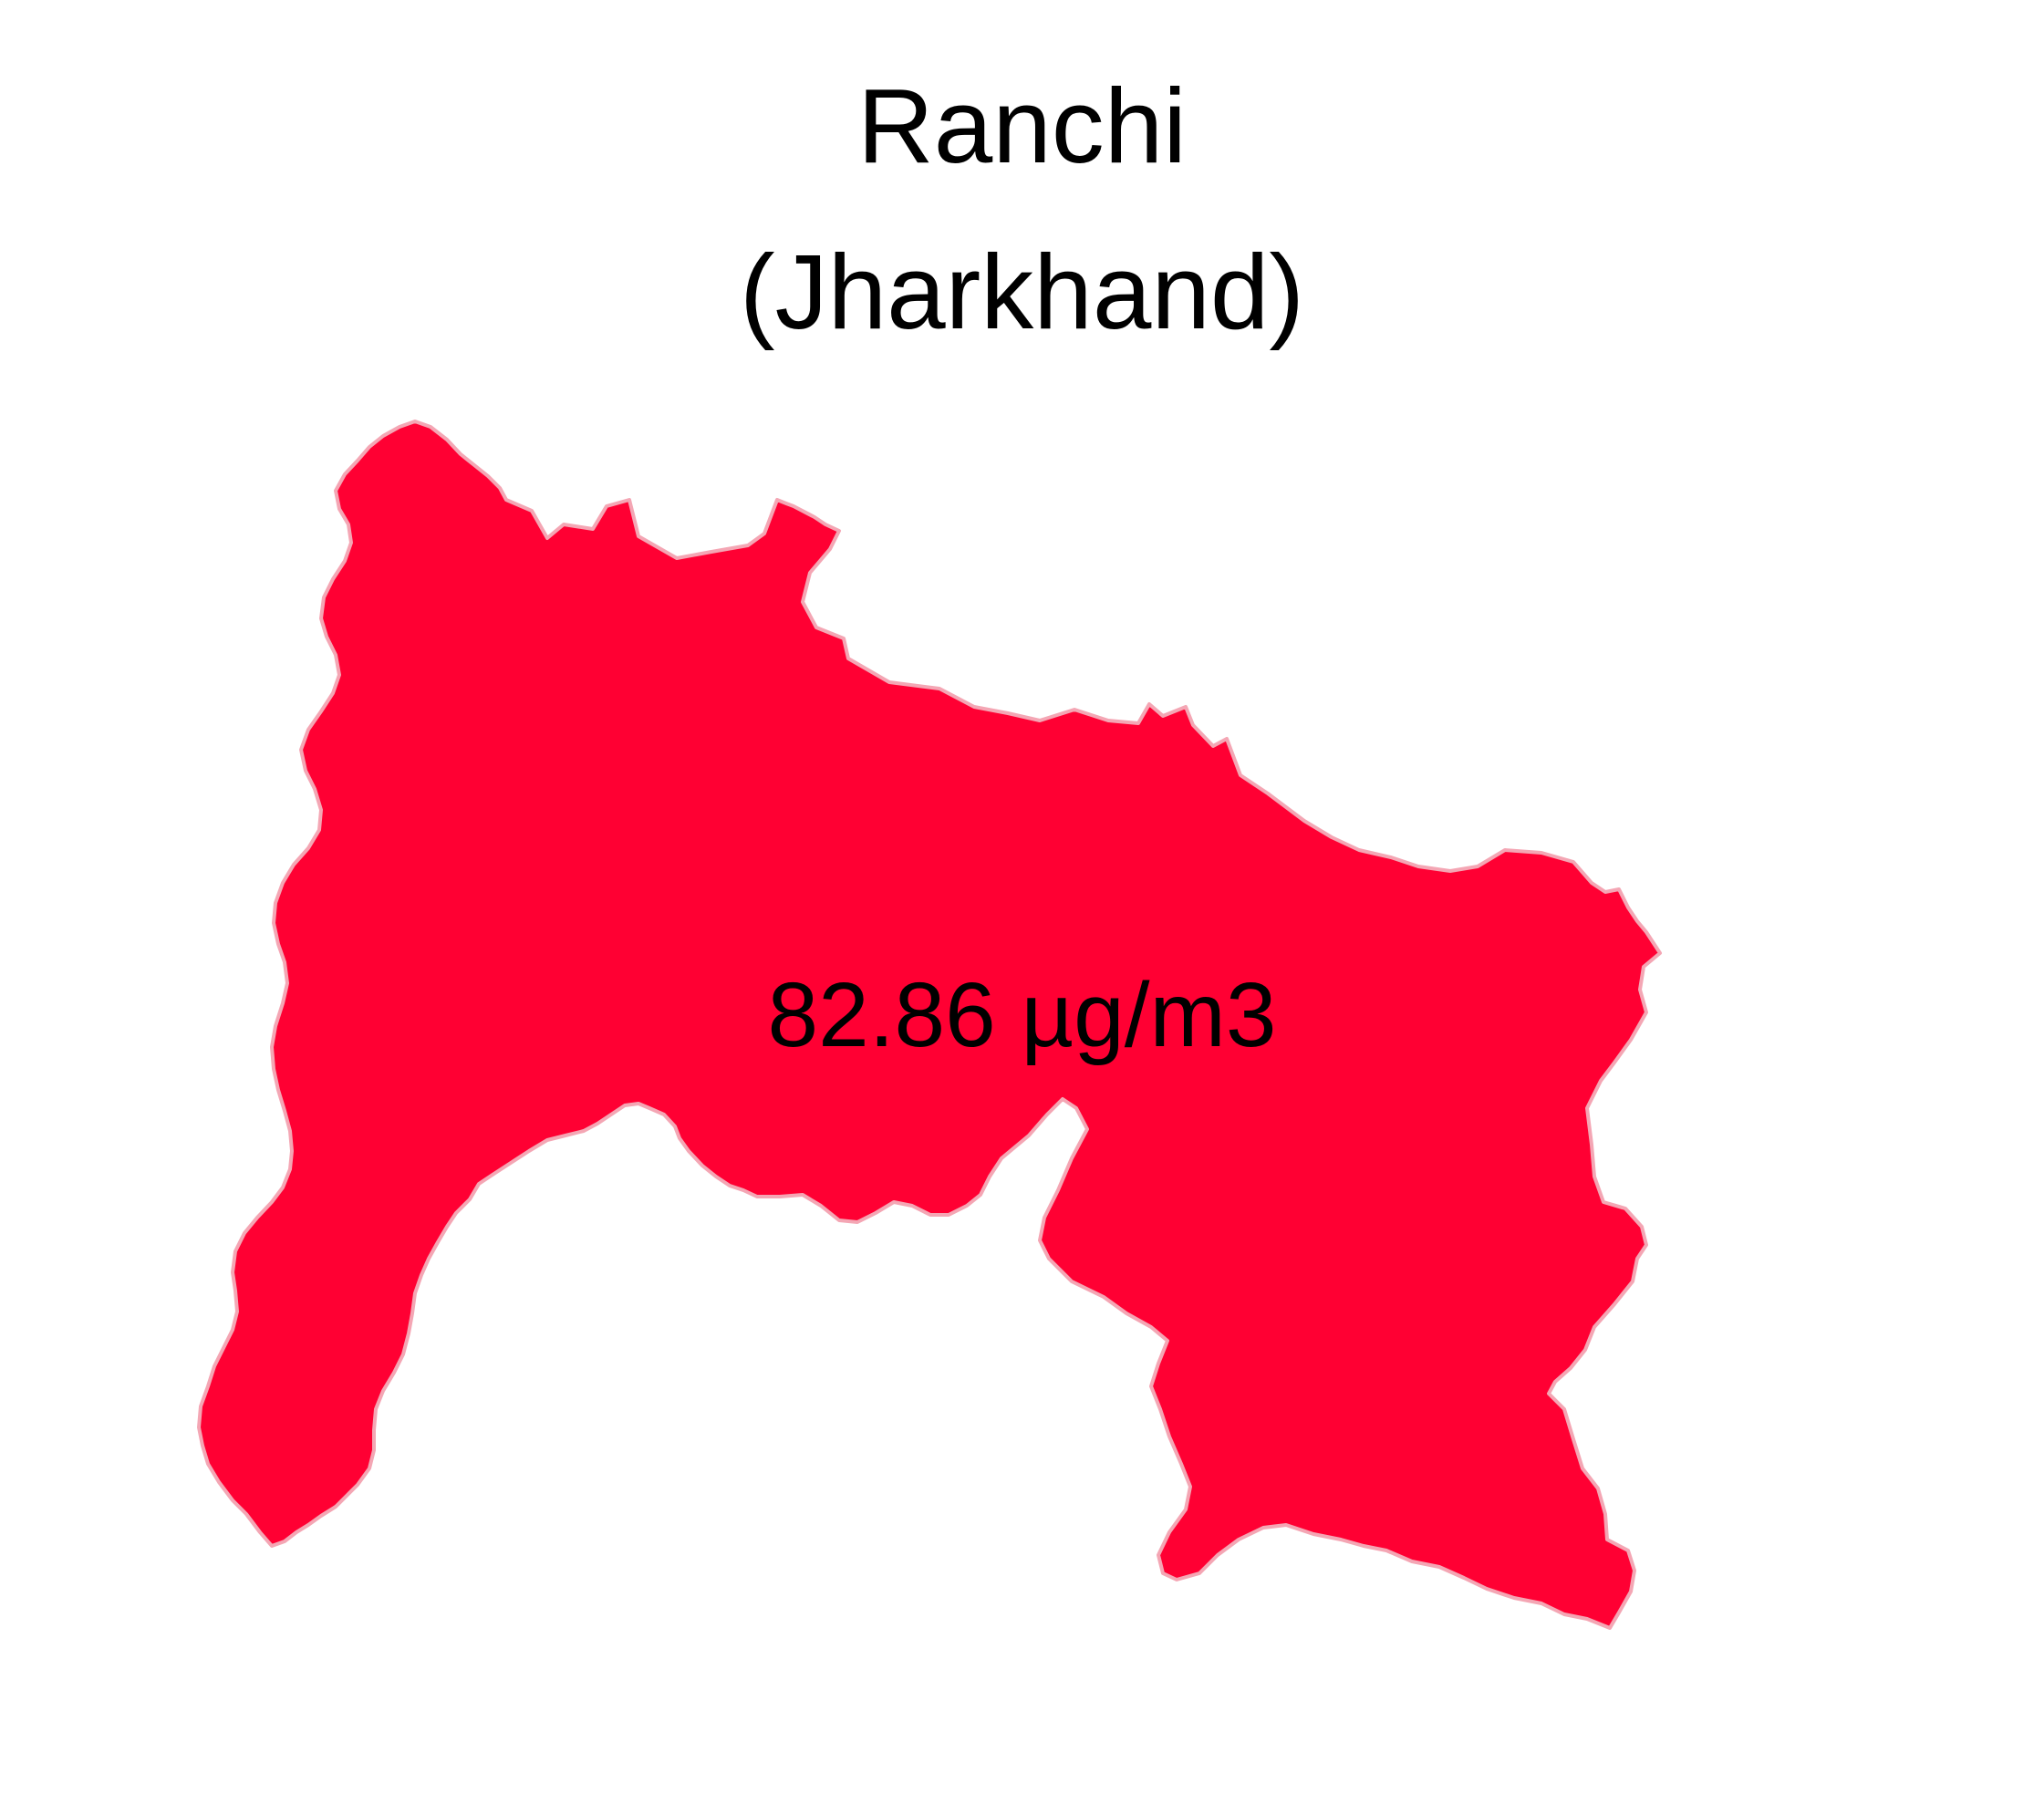 The height and width of the screenshot is (1794, 2044). Describe the element at coordinates (1022, 1015) in the screenshot. I see `district-value-label: 82.86 µg/m3` at that location.